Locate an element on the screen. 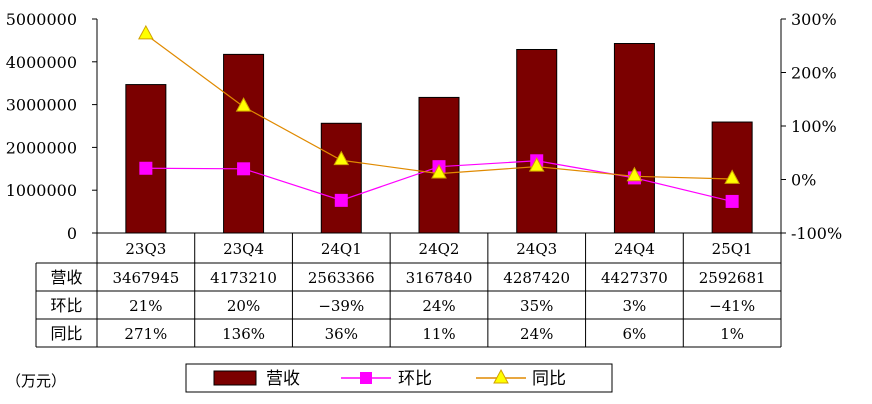 Image resolution: width=872 pixels, height=404 pixels. table-cell: 2563366 is located at coordinates (341, 278).